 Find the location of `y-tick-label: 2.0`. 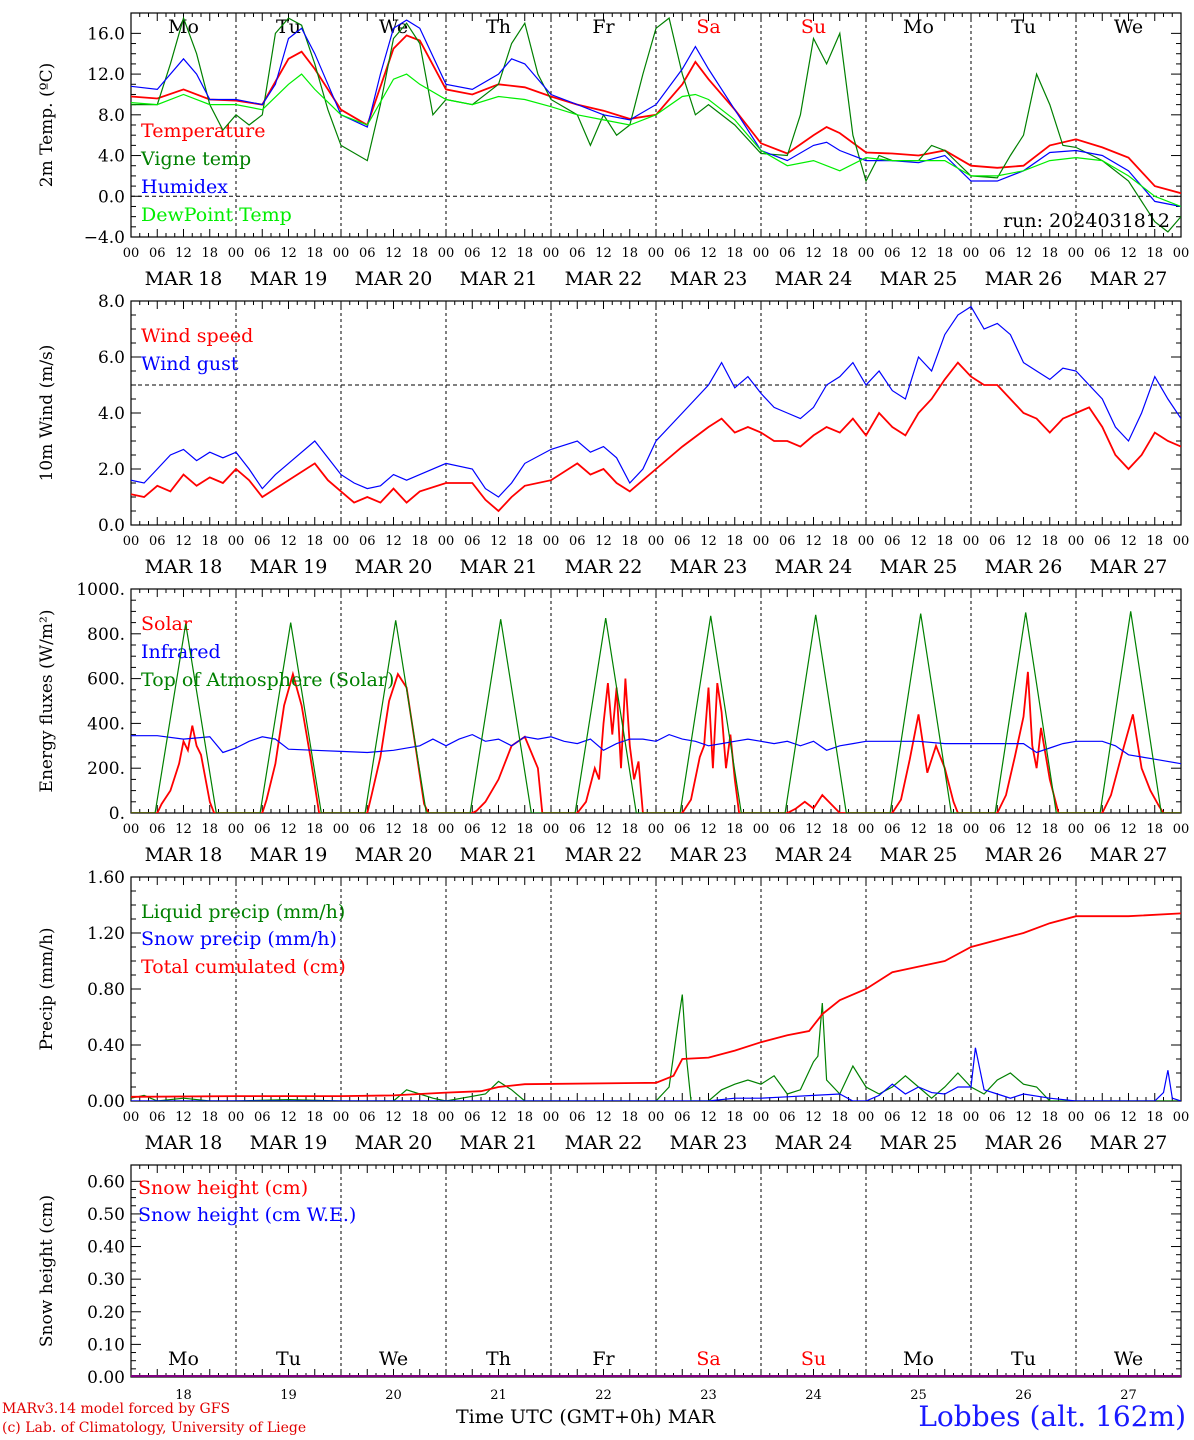

y-tick-label: 2.0 is located at coordinates (111, 470).